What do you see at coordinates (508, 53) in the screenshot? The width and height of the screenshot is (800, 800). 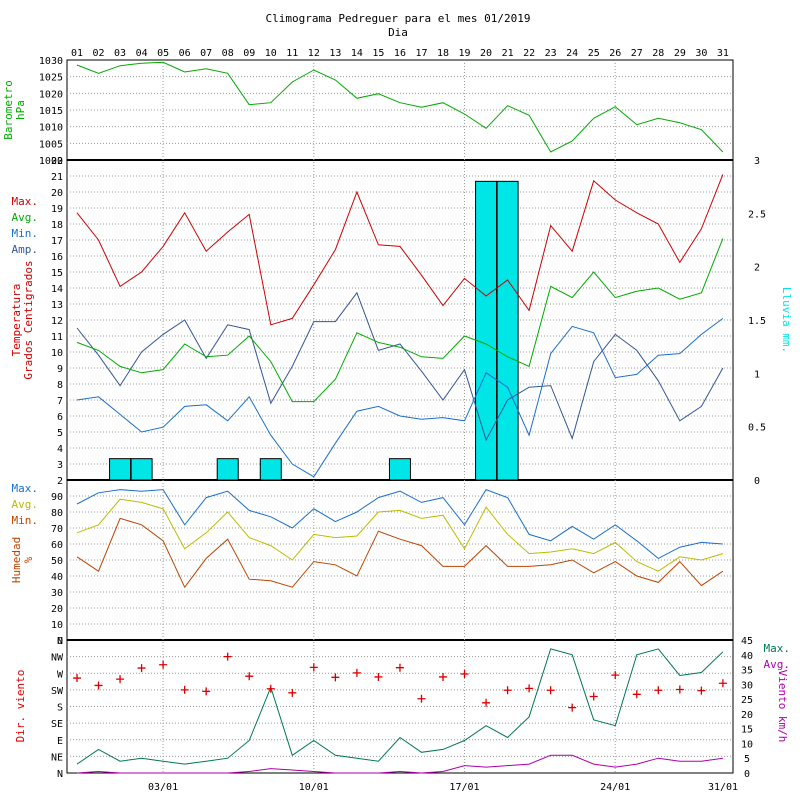 I see `day-label-21: 21` at bounding box center [508, 53].